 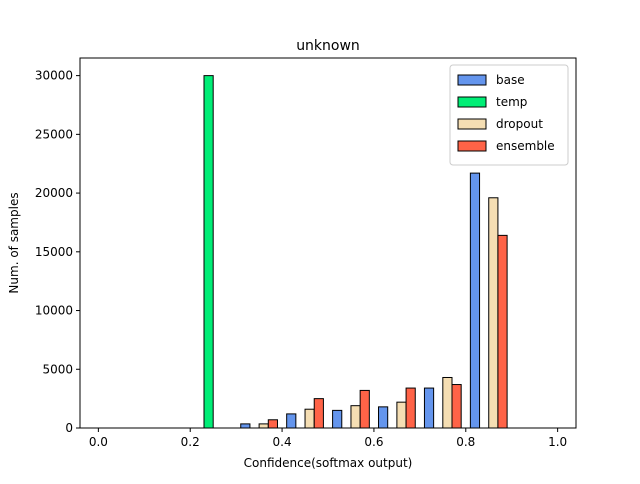 What do you see at coordinates (557, 442) in the screenshot?
I see `x-tick-label: 1.0` at bounding box center [557, 442].